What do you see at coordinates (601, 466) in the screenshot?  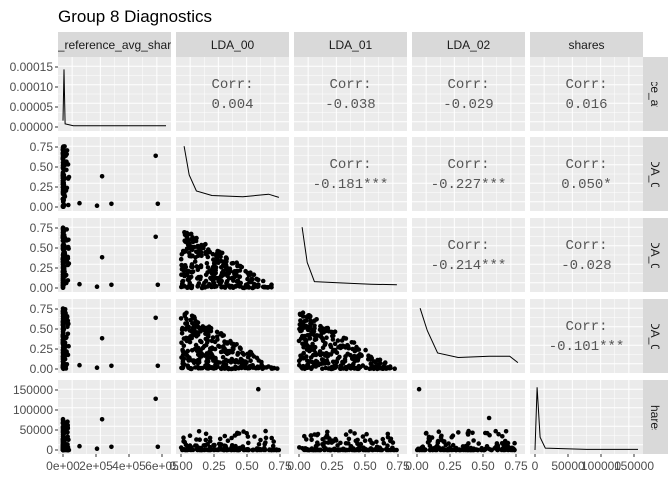 I see `x-tick-label: 100000` at bounding box center [601, 466].